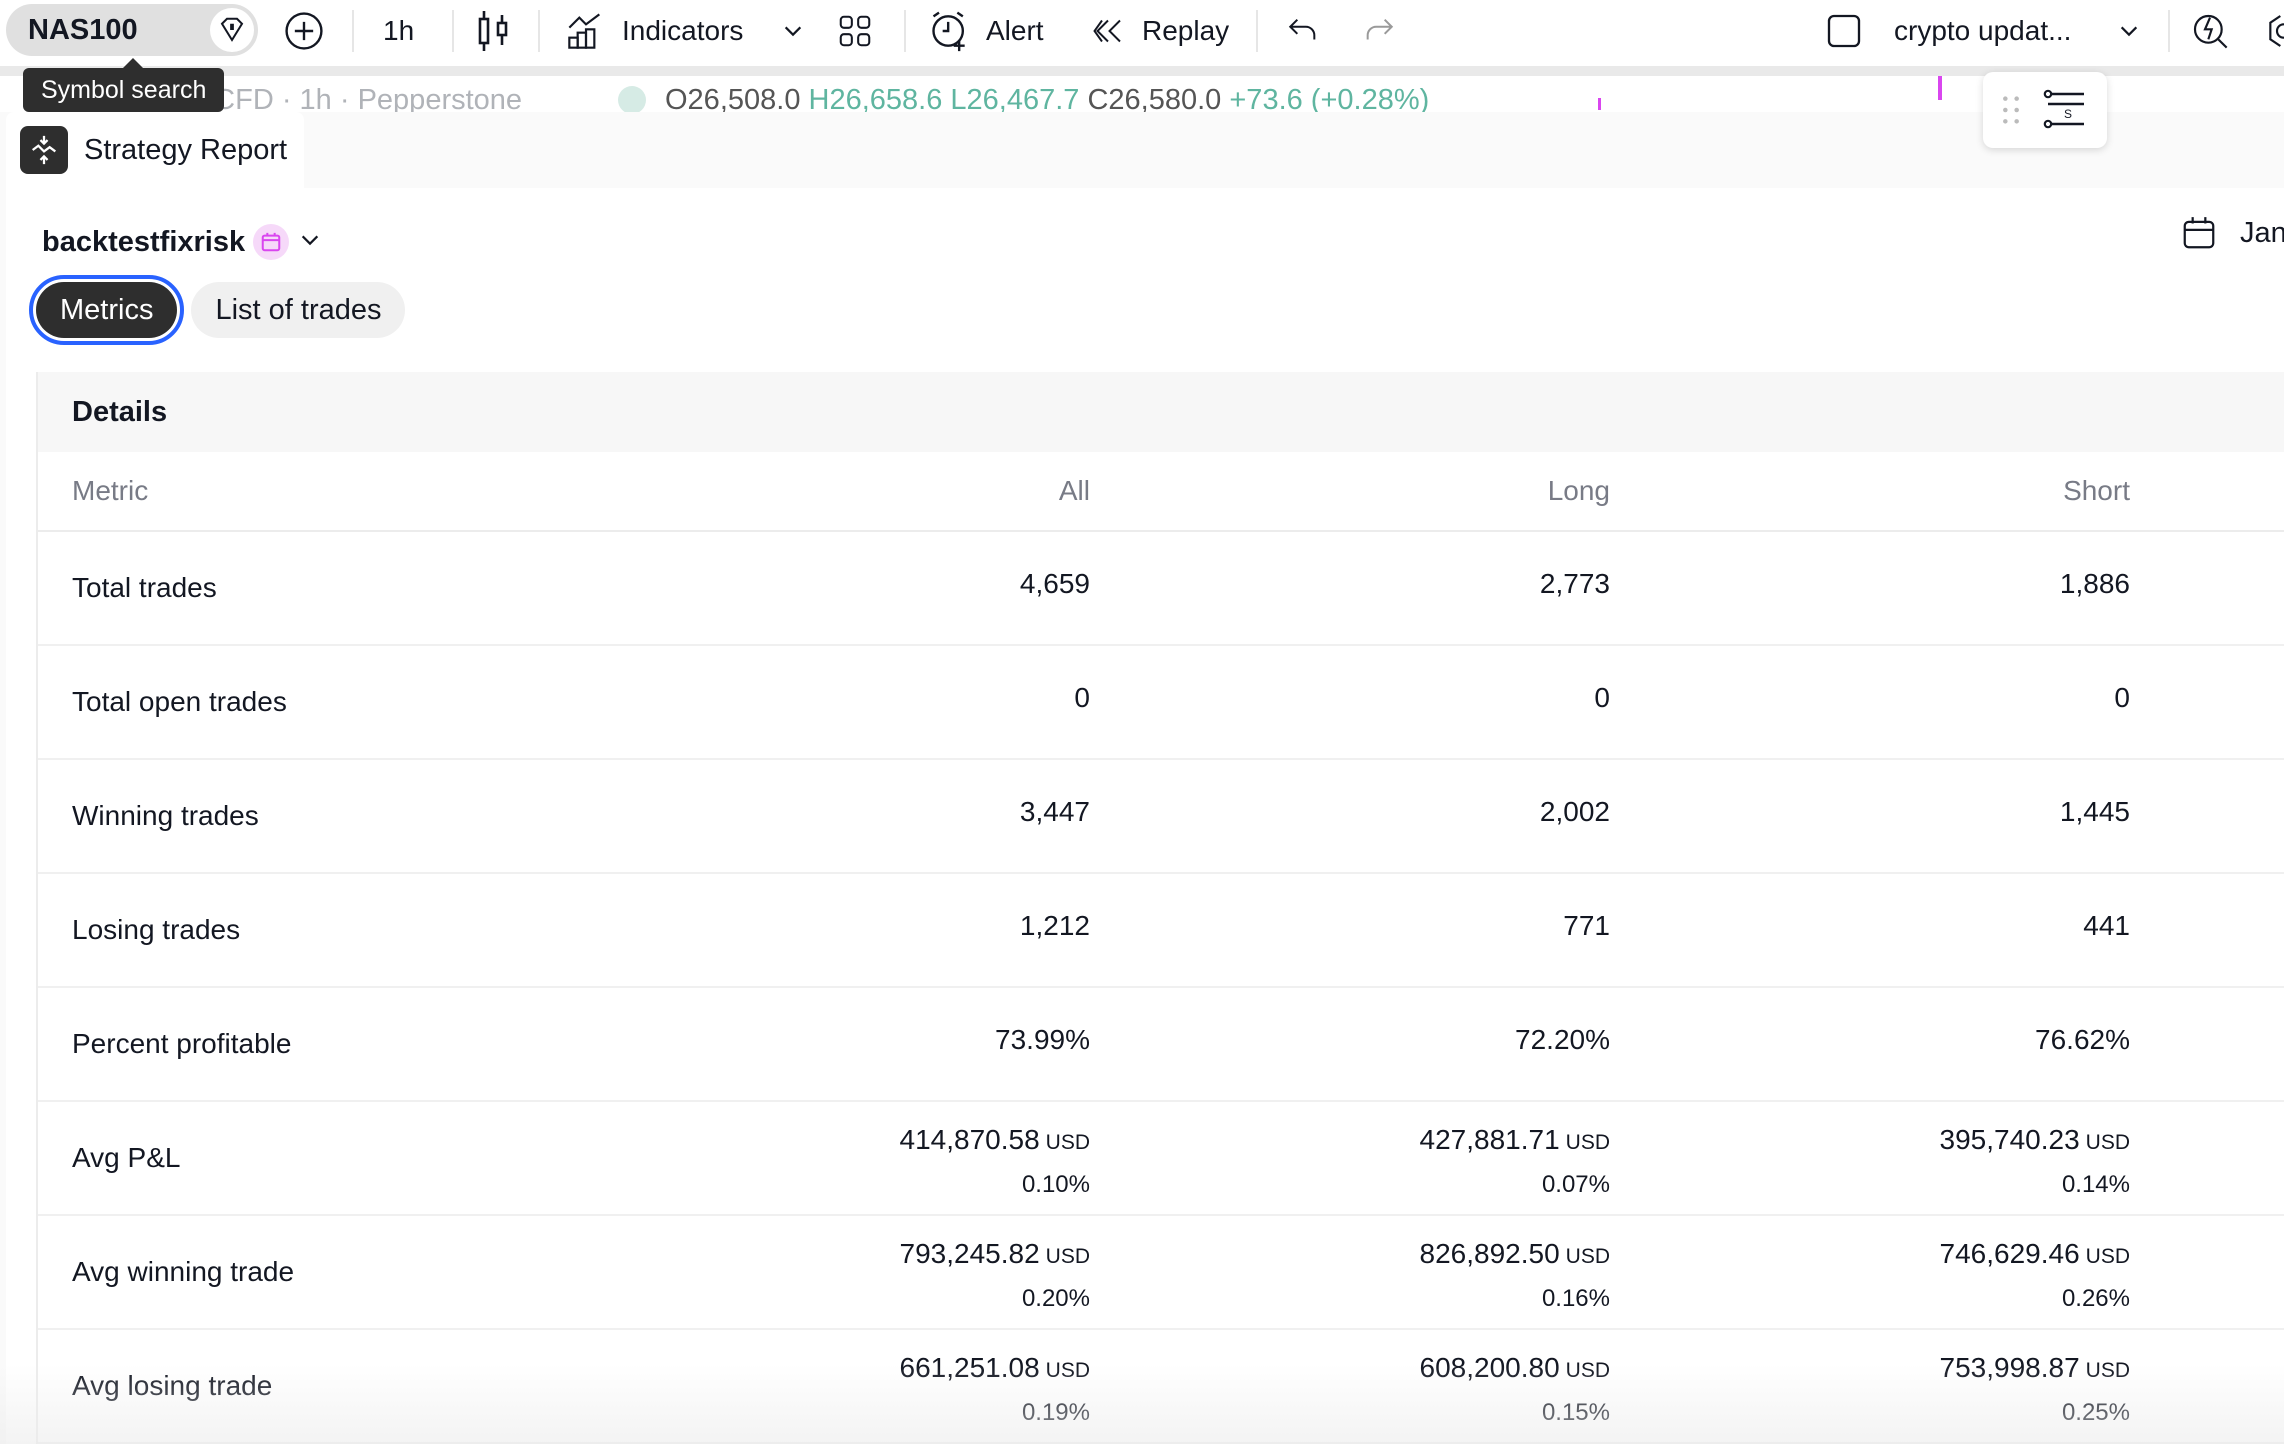  Describe the element at coordinates (399, 30) in the screenshot. I see `interval-button: 1h` at that location.